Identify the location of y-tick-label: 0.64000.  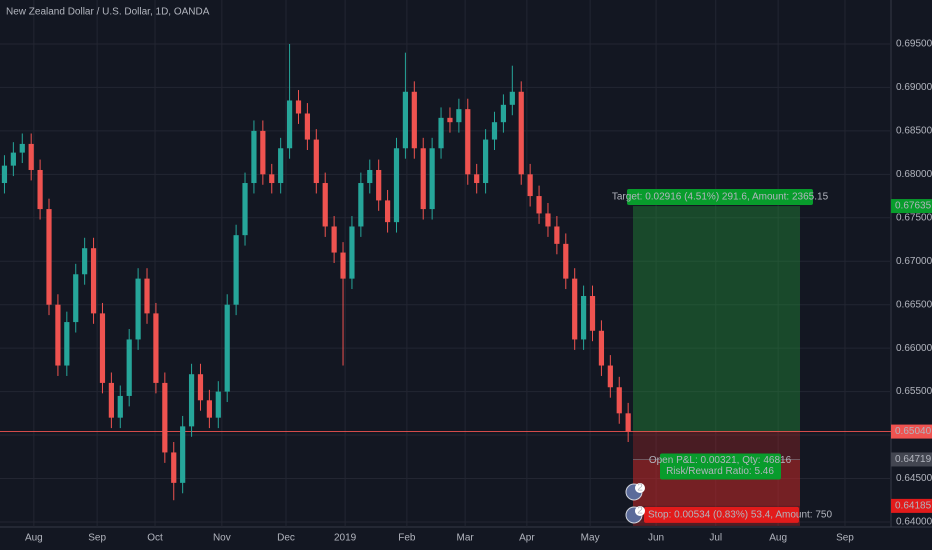
(914, 522).